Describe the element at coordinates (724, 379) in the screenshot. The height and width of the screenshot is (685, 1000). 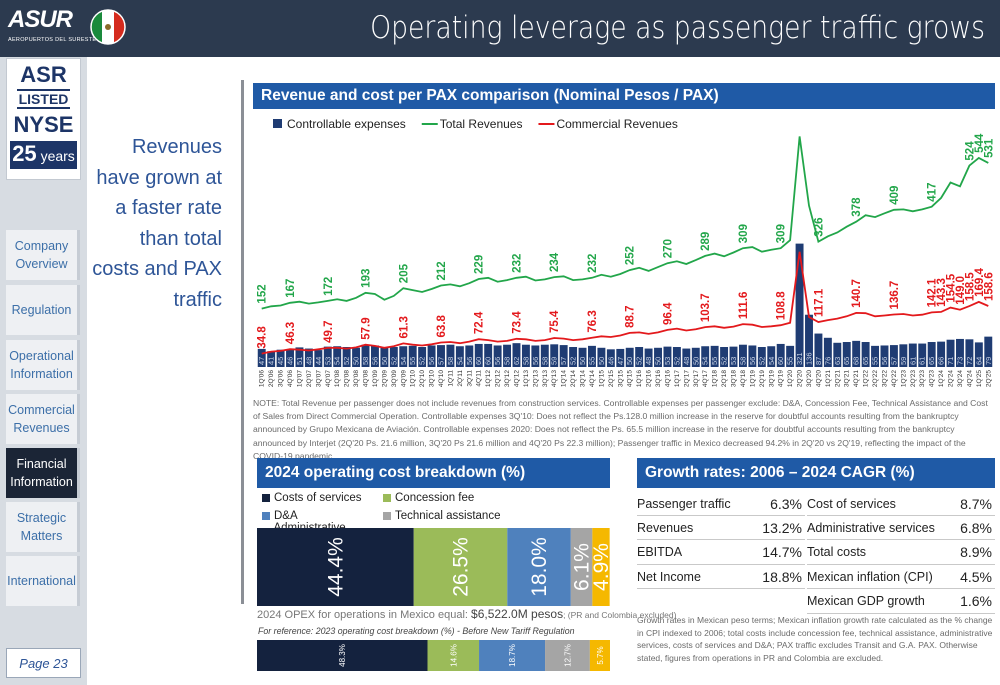
I see `x-tick-label: 2Q'18` at that location.